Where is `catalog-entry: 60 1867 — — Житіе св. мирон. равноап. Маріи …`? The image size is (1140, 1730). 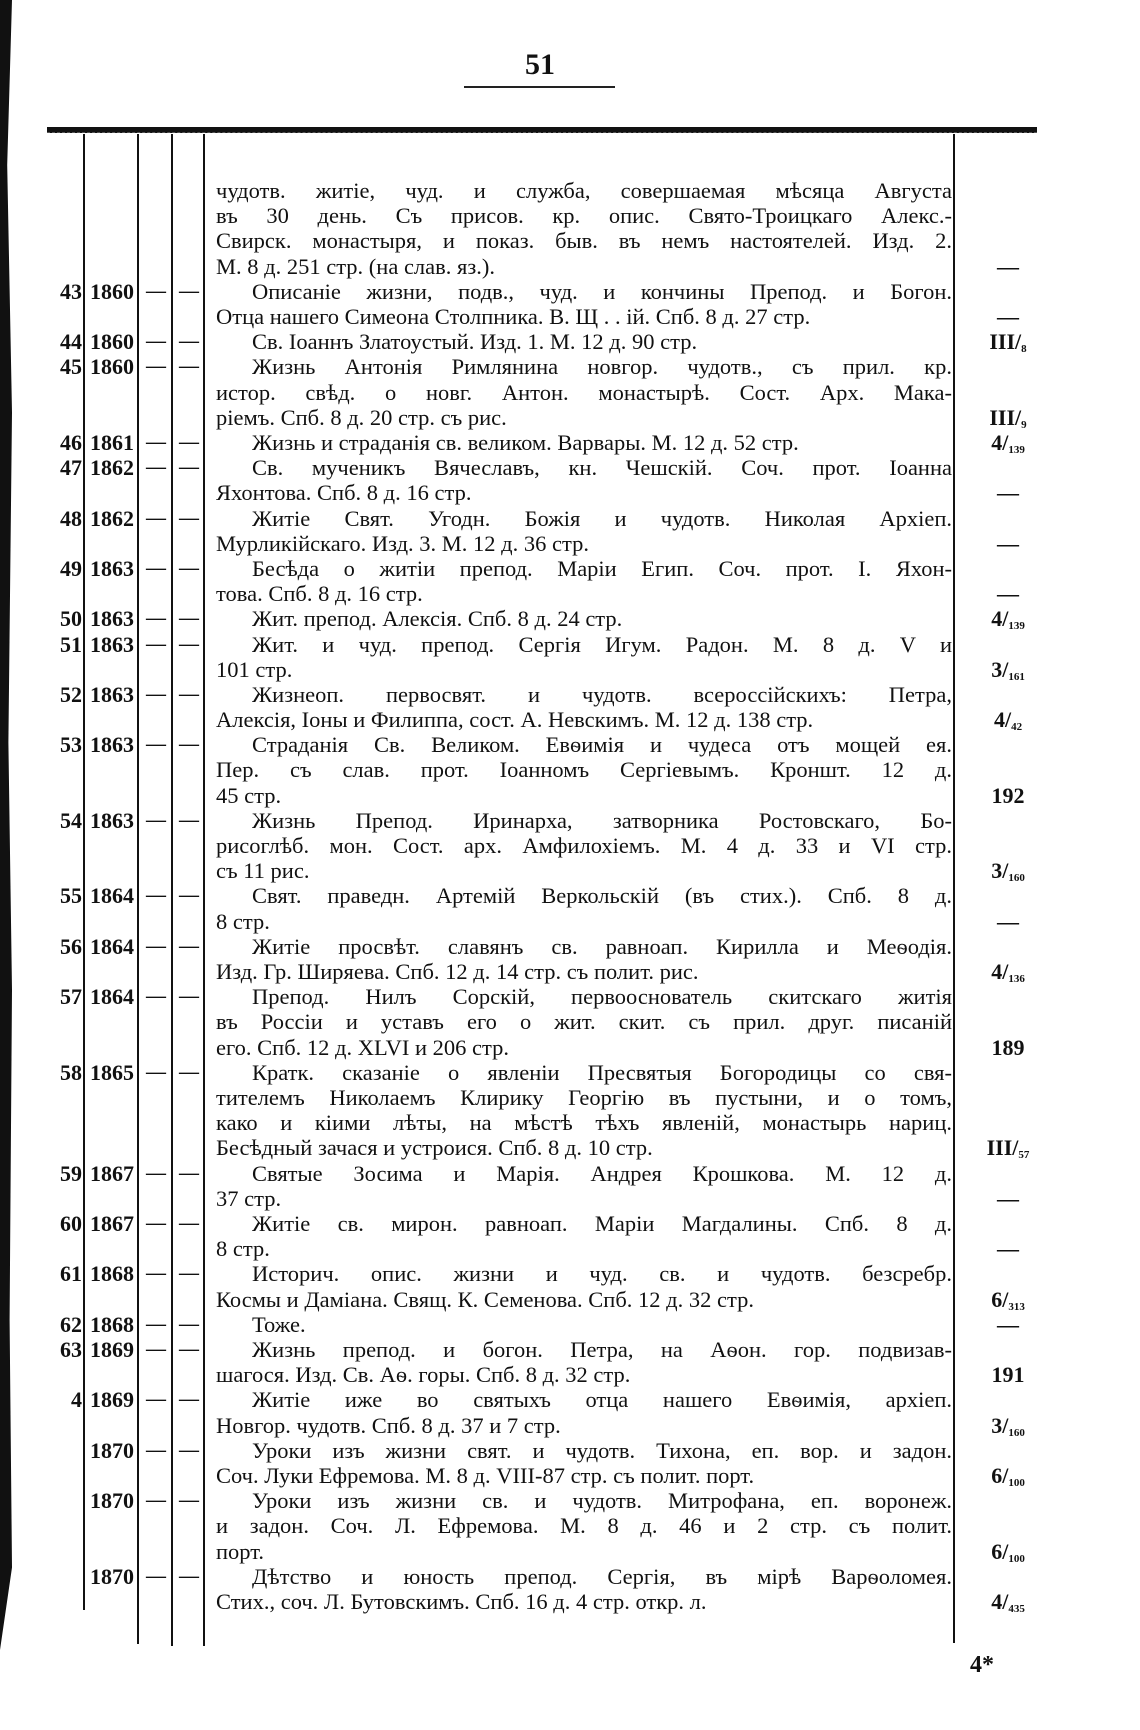
catalog-entry: 60 1867 — — Житіе св. мирон. равноап. Маріи … is located at coordinates (570, 1236).